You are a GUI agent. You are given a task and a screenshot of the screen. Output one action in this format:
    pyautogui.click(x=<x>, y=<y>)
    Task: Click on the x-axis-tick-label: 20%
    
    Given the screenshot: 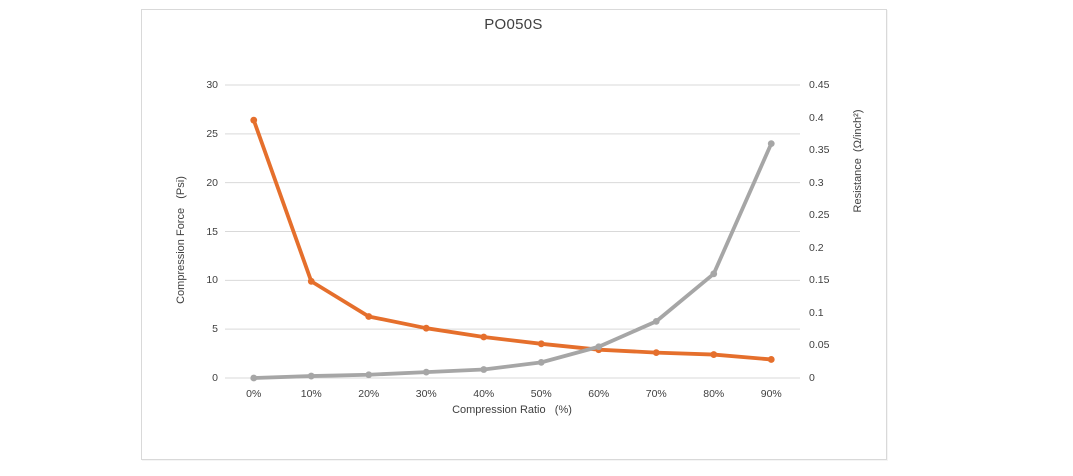 What is the action you would take?
    pyautogui.click(x=369, y=394)
    